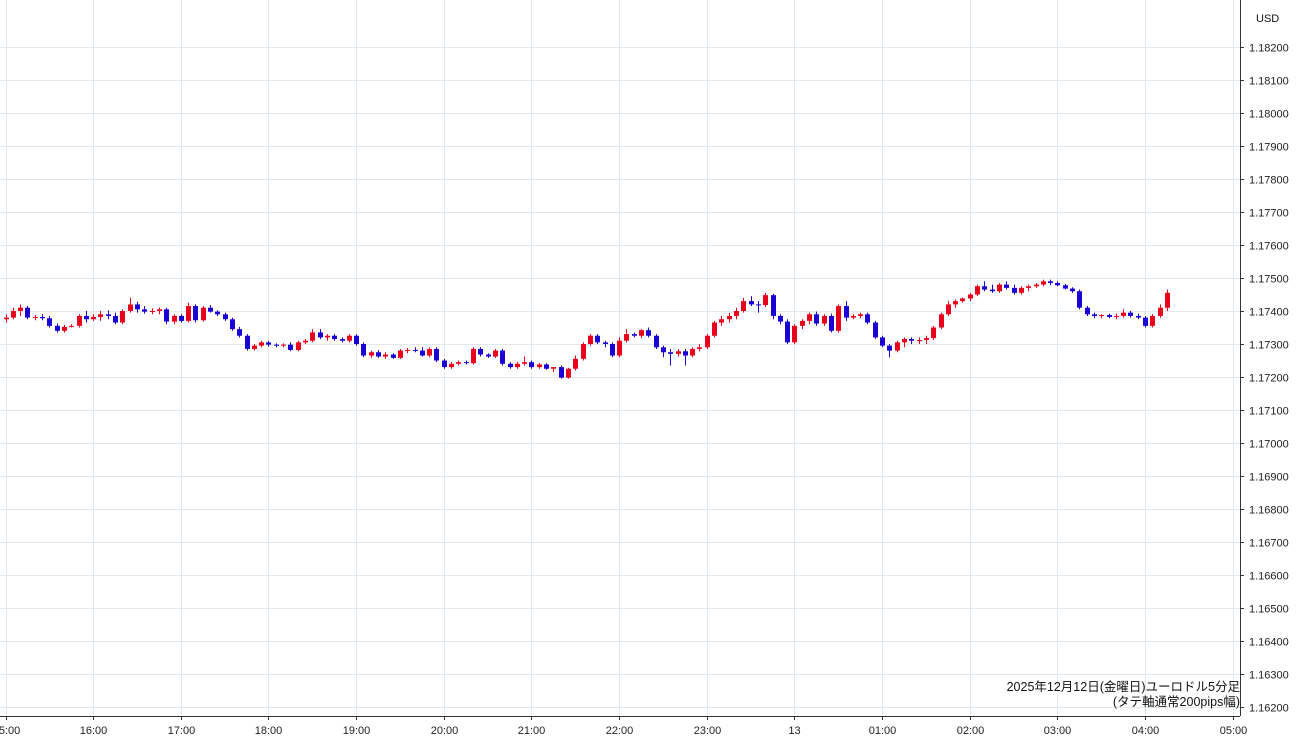  What do you see at coordinates (1269, 115) in the screenshot?
I see `price-tick-label: 1.18000` at bounding box center [1269, 115].